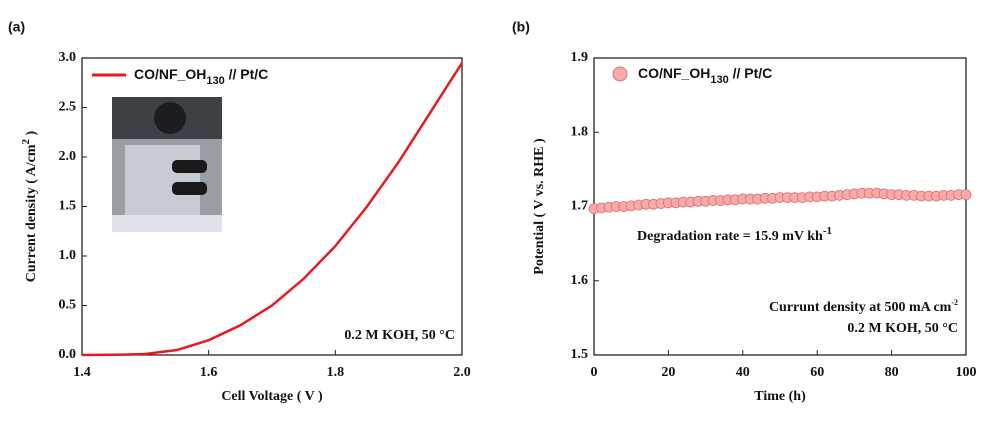 This screenshot has height=421, width=983. I want to click on x-tick-label: 1.4, so click(82, 372).